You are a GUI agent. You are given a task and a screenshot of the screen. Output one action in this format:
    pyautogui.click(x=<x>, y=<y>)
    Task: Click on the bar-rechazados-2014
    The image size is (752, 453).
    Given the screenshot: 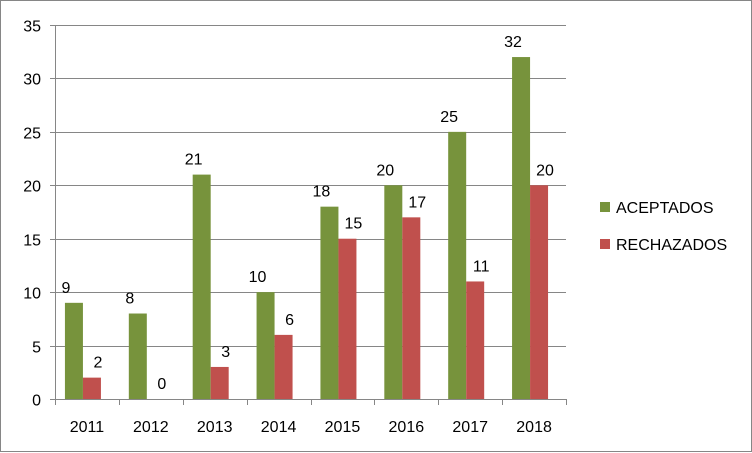 What is the action you would take?
    pyautogui.click(x=283, y=366)
    